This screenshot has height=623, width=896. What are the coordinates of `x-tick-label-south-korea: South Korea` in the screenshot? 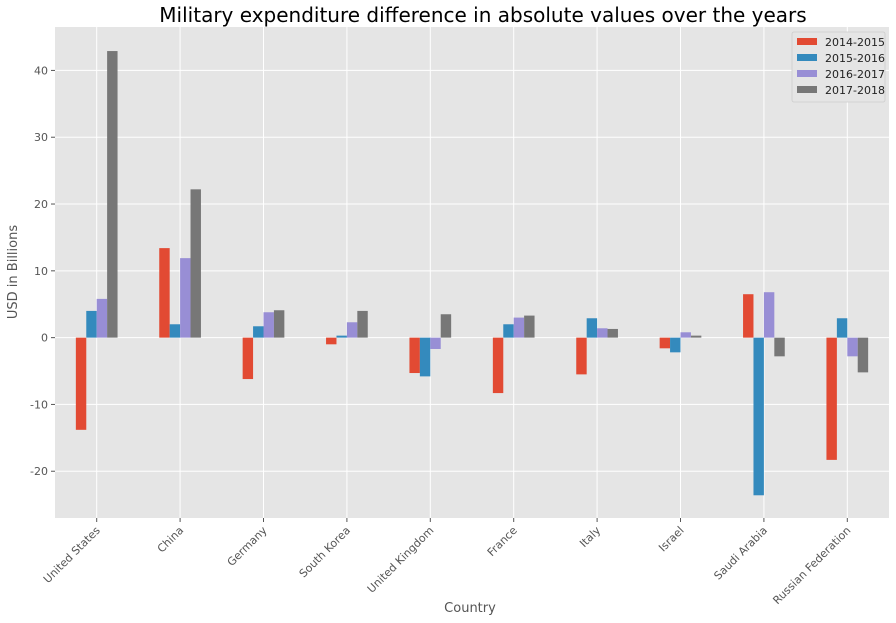 It's located at (325, 552).